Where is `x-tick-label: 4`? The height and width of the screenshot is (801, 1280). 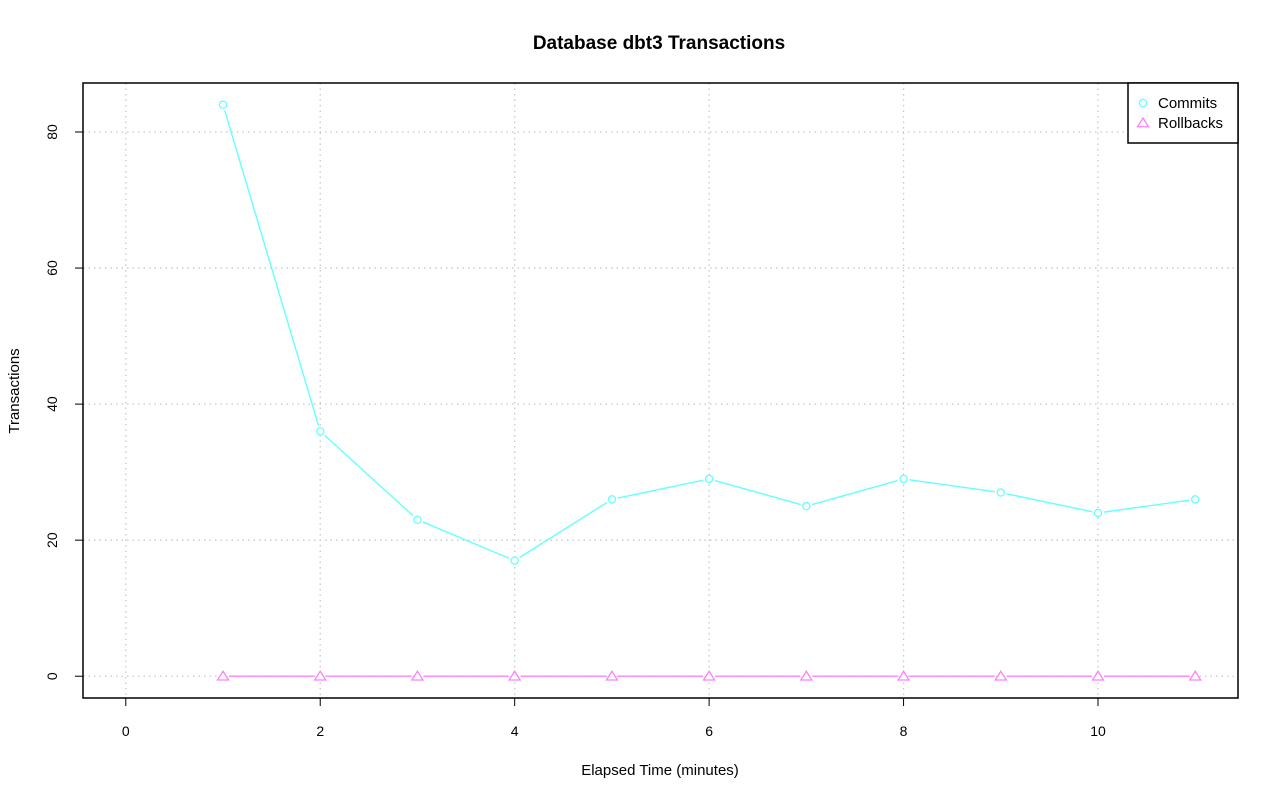
x-tick-label: 4 is located at coordinates (515, 731).